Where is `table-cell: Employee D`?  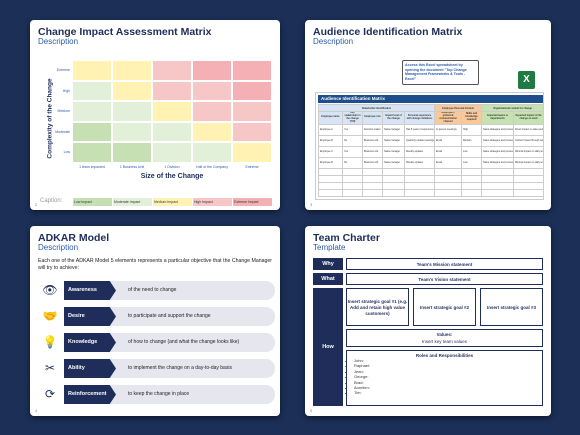
table-cell: Employee D is located at coordinates (330, 162).